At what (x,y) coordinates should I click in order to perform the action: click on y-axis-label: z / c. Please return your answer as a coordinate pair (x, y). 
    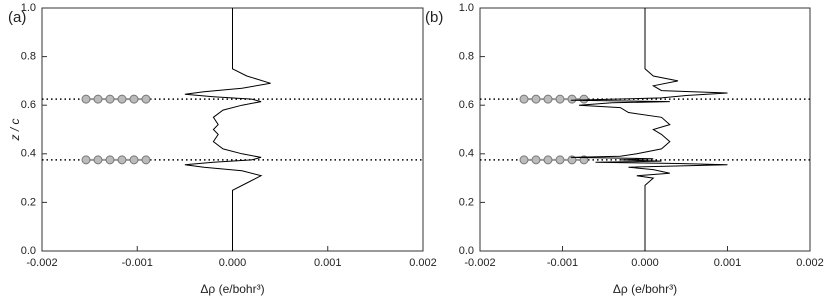
    Looking at the image, I should click on (15, 129).